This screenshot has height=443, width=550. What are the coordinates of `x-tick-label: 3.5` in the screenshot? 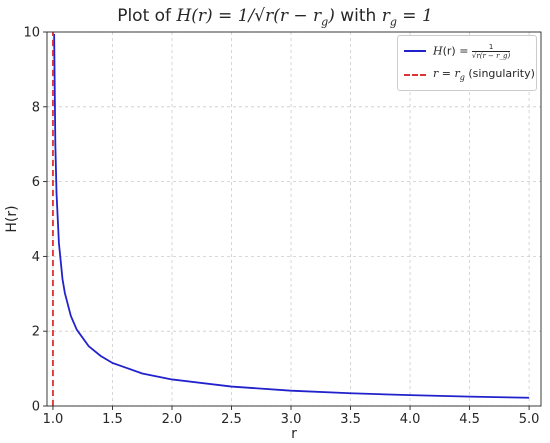 It's located at (350, 419).